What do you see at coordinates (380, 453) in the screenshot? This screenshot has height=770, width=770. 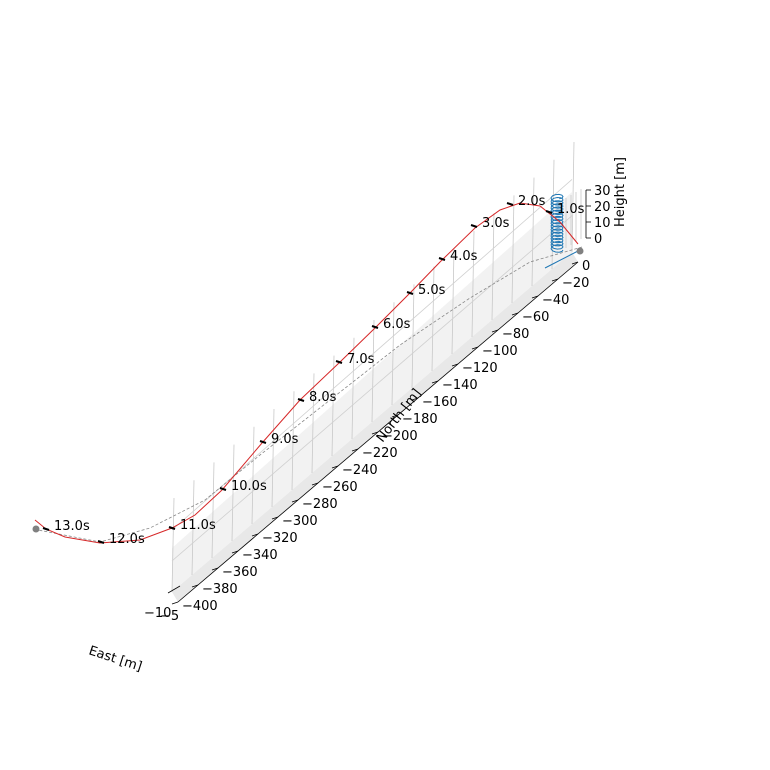 I see `north-tick-label: −220` at bounding box center [380, 453].